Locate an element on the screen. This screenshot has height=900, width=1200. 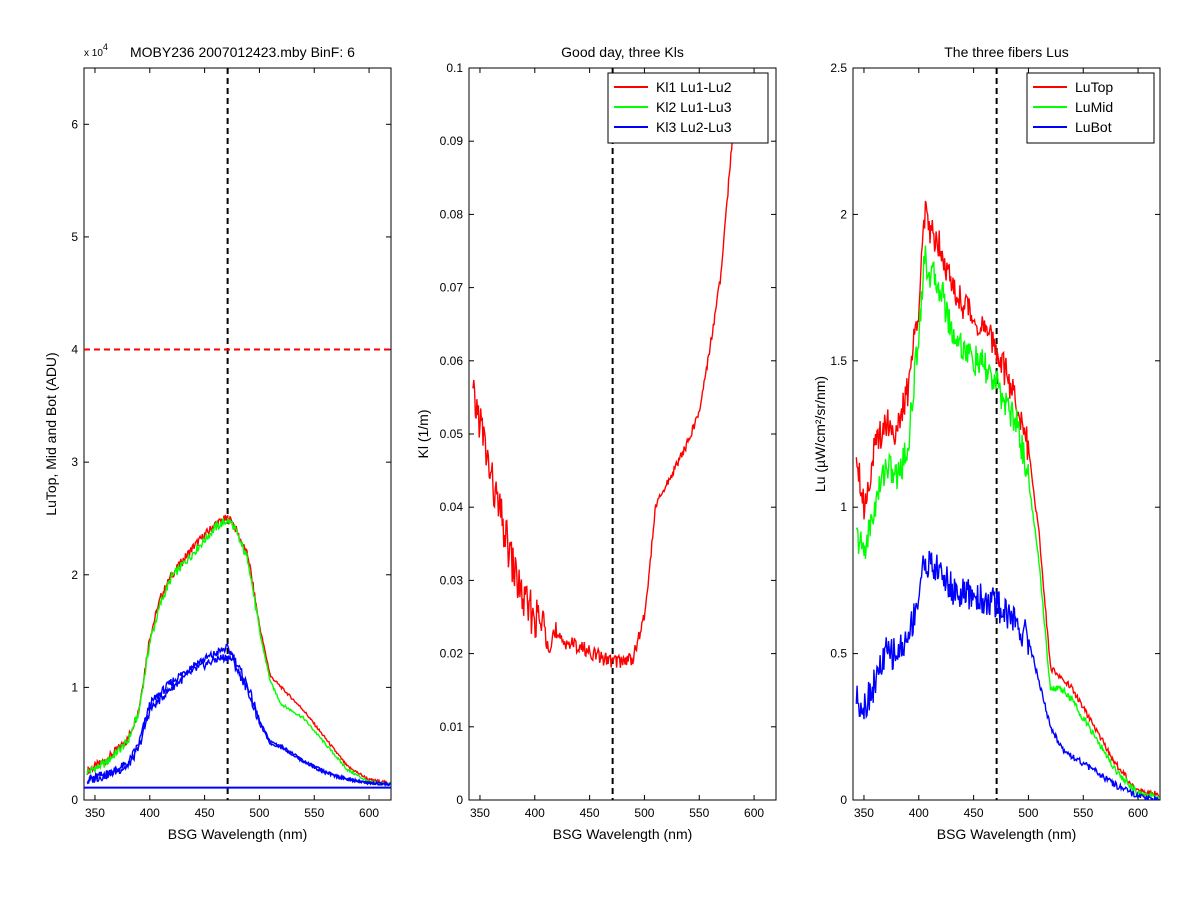
y-tick-label: 1.5 is located at coordinates (838, 361).